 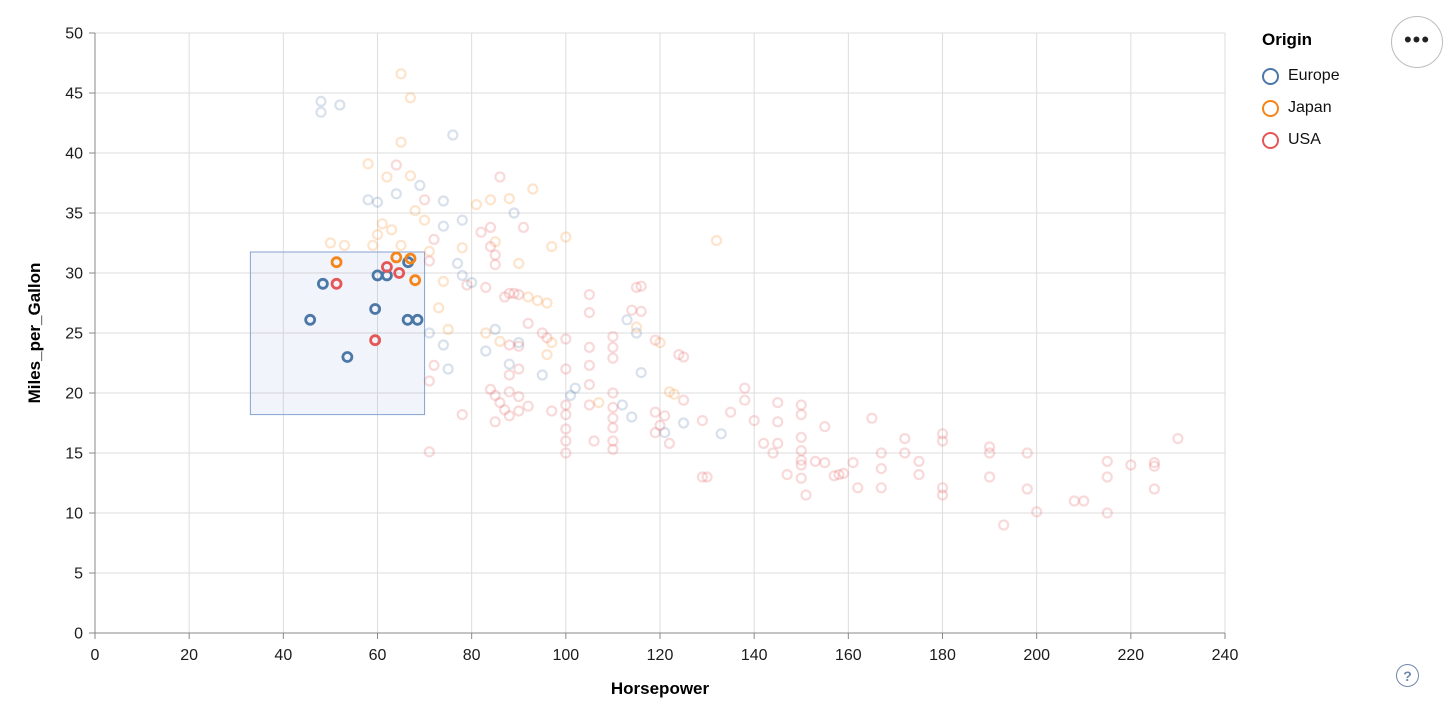 I want to click on data-point-japan-selected, so click(x=396, y=257).